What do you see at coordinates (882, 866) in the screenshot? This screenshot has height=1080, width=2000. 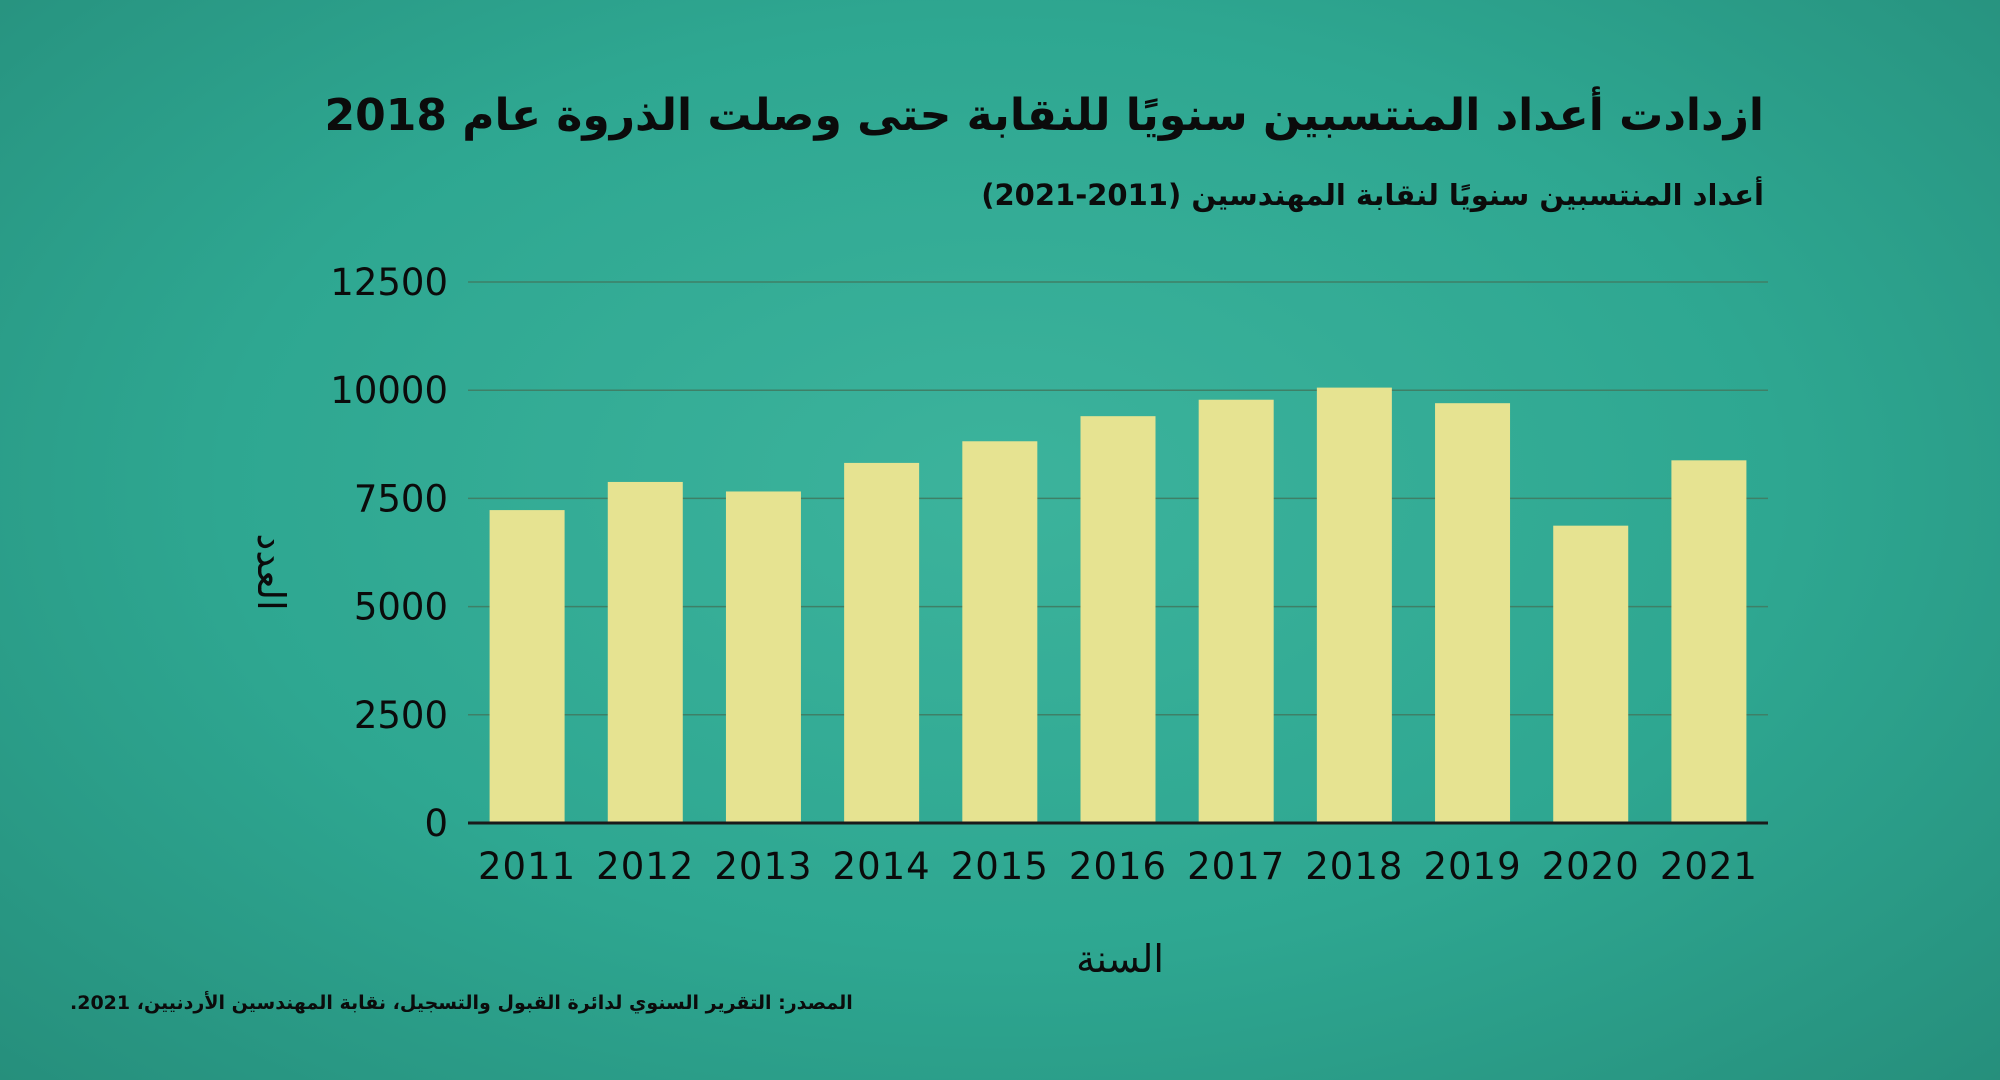 I see `x-tick-label: 2014` at bounding box center [882, 866].